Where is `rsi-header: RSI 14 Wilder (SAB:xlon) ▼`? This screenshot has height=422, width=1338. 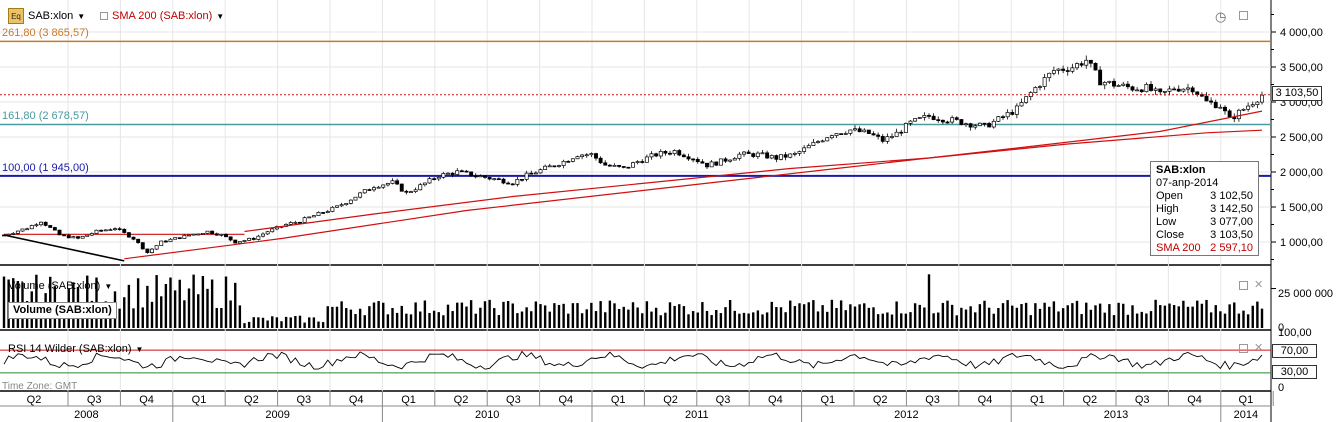 rsi-header: RSI 14 Wilder (SAB:xlon) ▼ is located at coordinates (75, 349).